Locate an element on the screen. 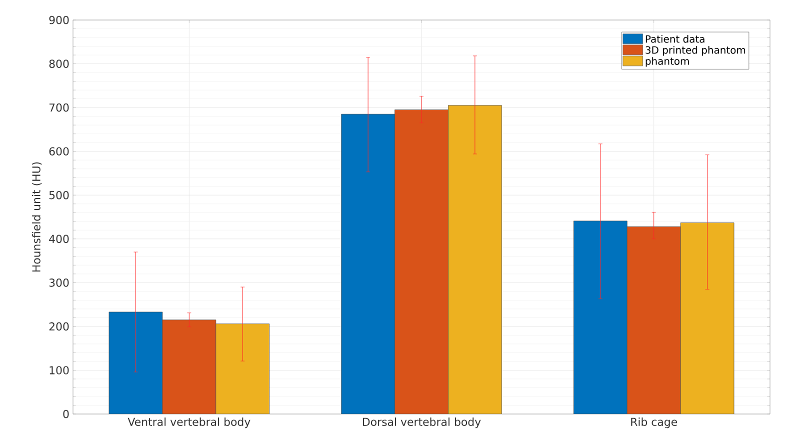 This screenshot has width=788, height=443. y-tick-label: 900 is located at coordinates (59, 20).